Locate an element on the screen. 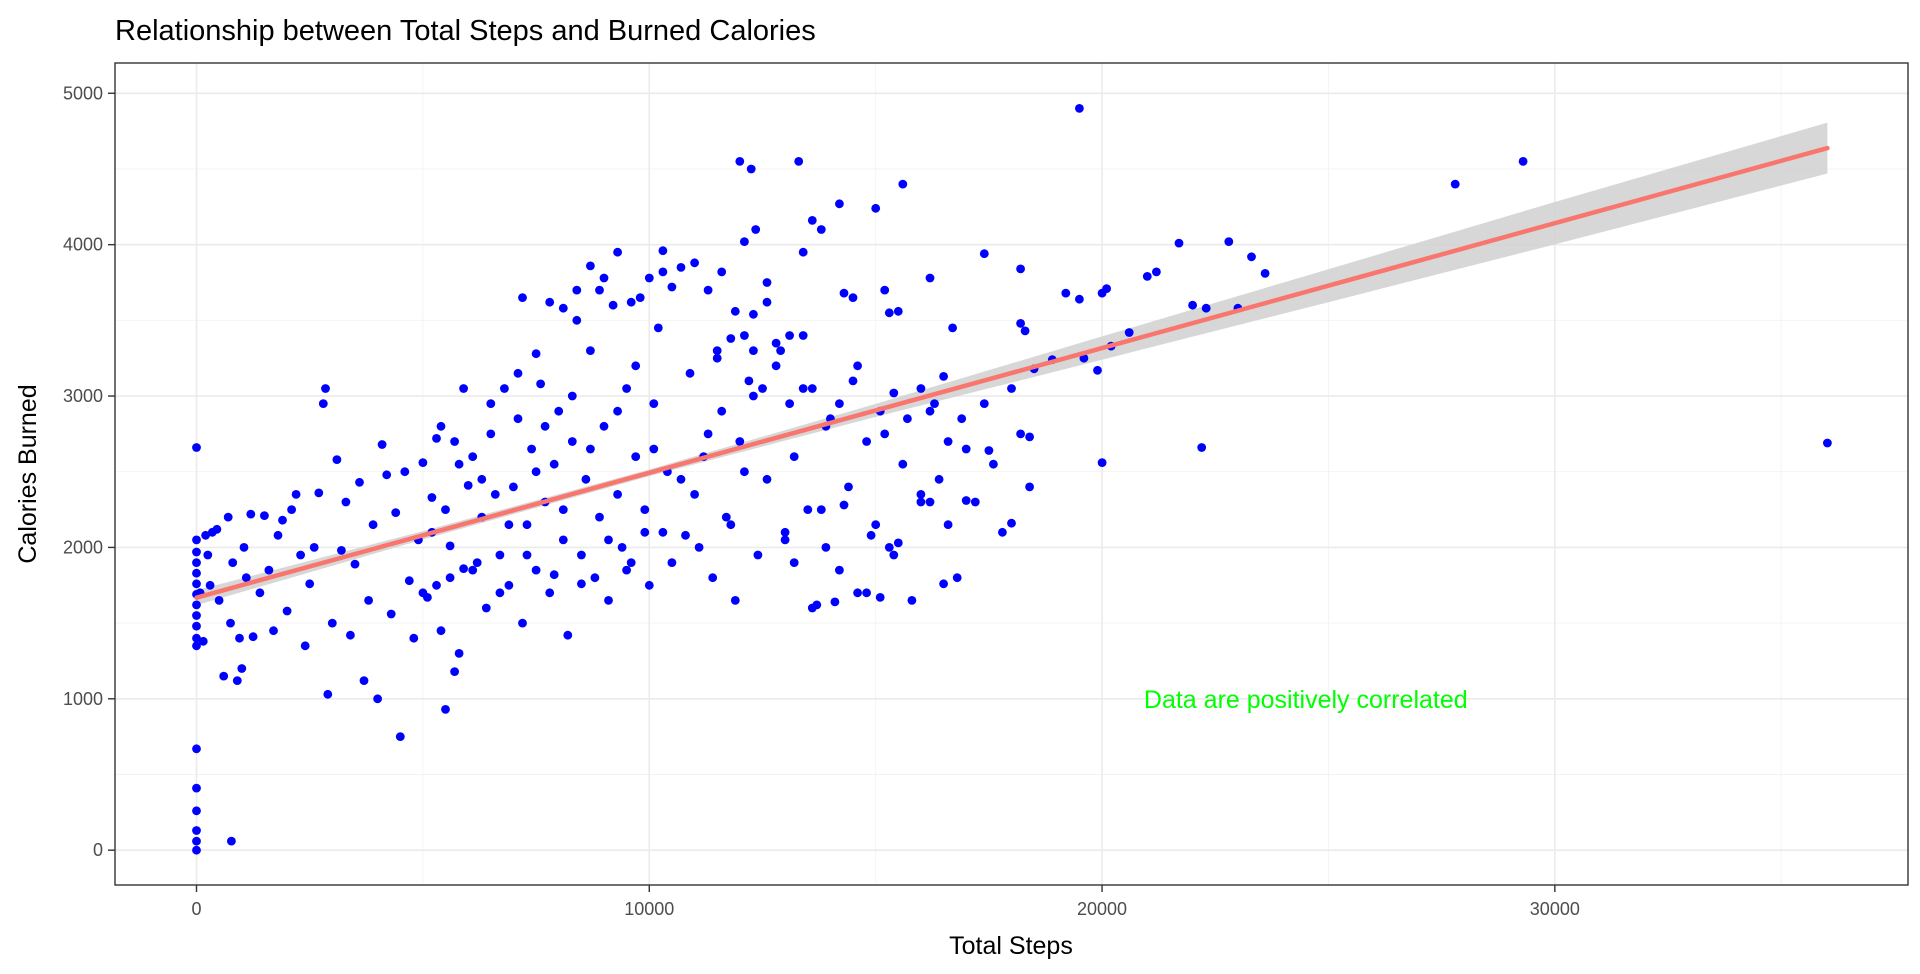 The width and height of the screenshot is (1920, 974). y-tick-label: 3000 is located at coordinates (83, 396).